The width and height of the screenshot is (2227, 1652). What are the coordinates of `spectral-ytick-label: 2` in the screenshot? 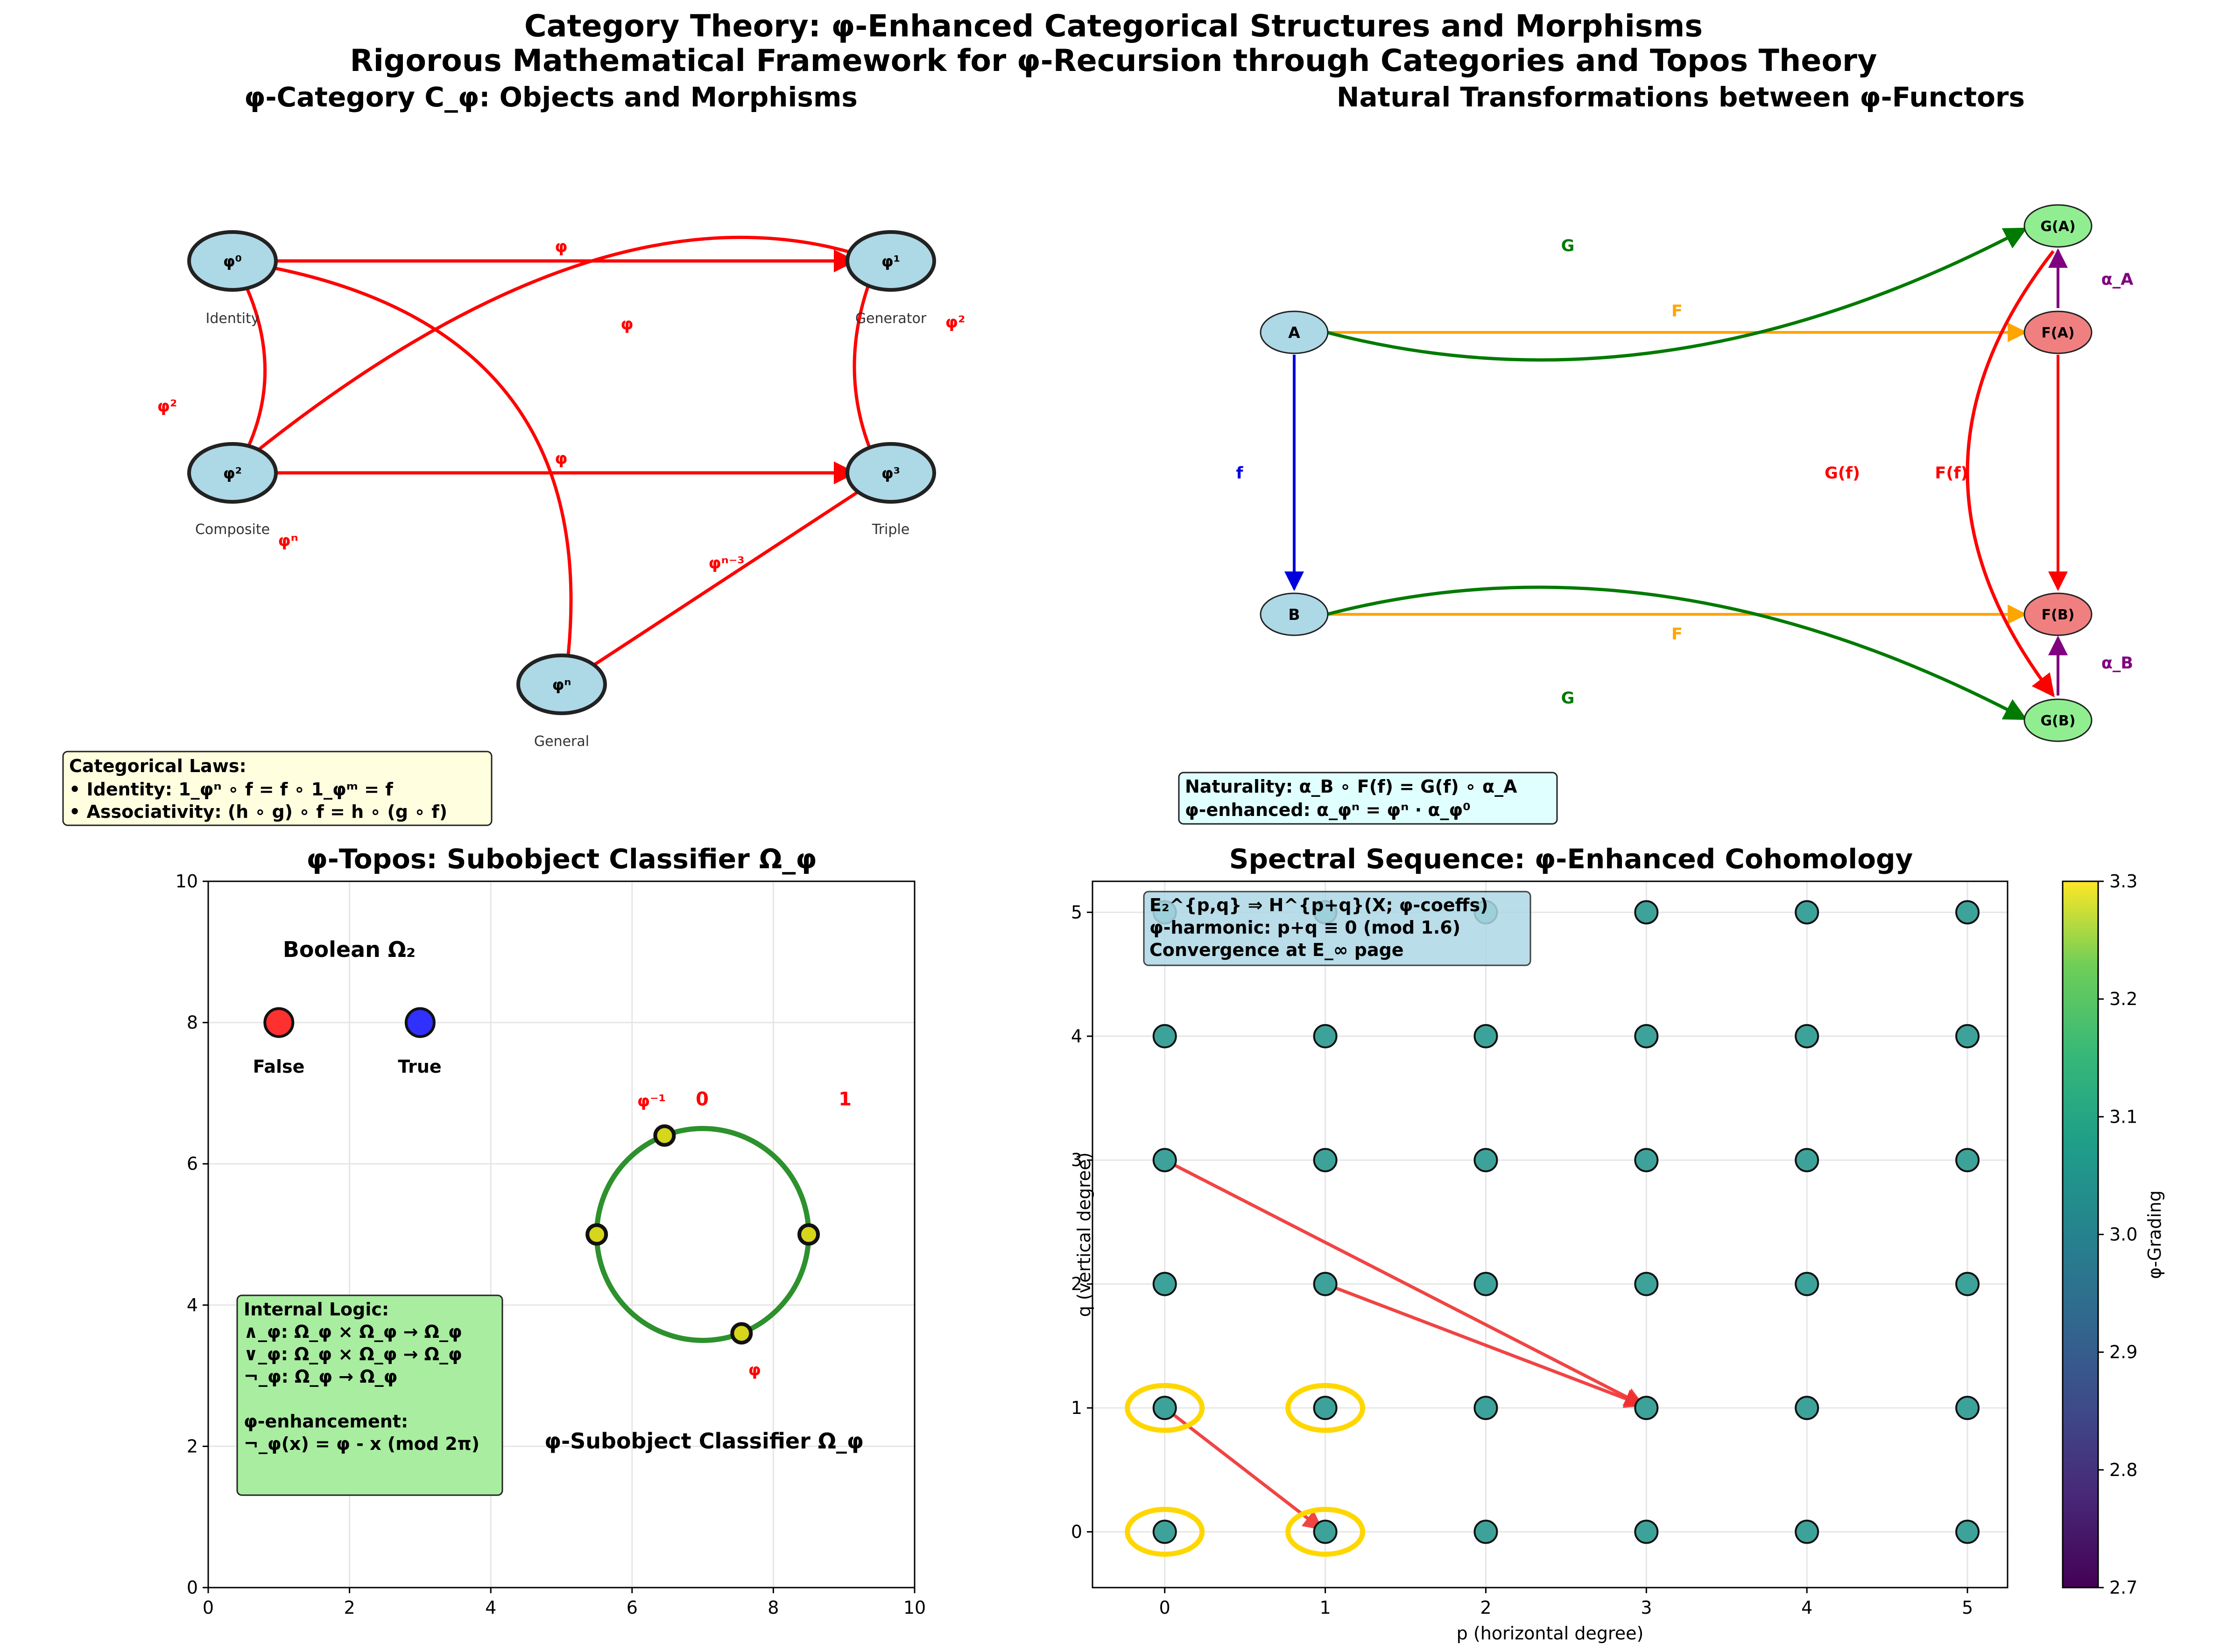 It's located at (1076, 1284).